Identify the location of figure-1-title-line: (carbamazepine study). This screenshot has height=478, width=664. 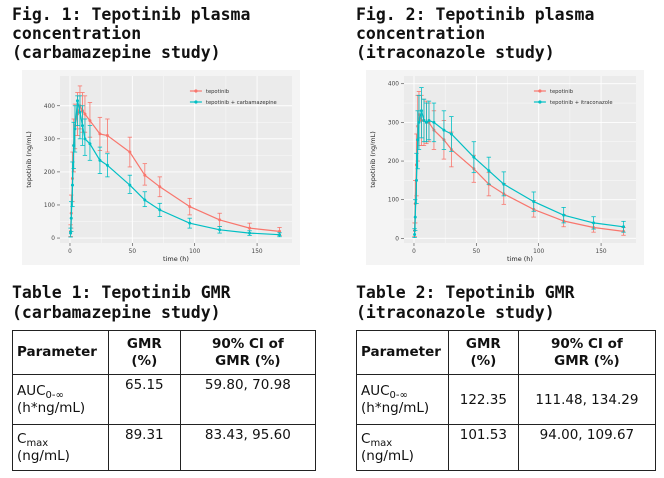
(116, 52).